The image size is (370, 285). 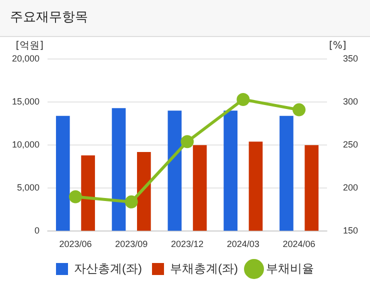 What do you see at coordinates (350, 187) in the screenshot?
I see `y2-tick-label: 200` at bounding box center [350, 187].